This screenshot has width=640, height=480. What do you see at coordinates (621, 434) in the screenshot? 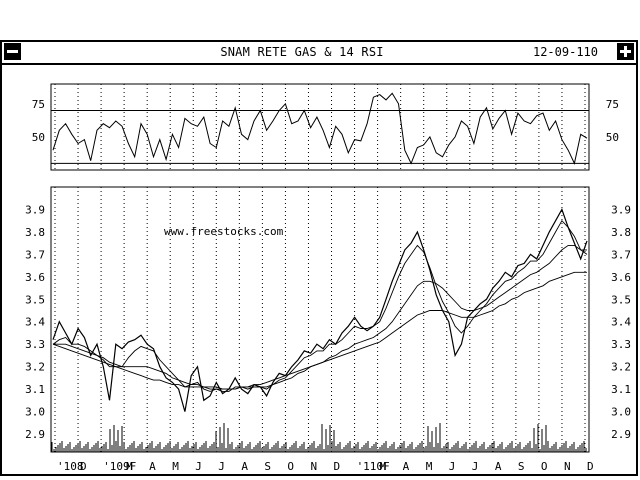
I see `price-ytick-right: 2.9` at bounding box center [621, 434].